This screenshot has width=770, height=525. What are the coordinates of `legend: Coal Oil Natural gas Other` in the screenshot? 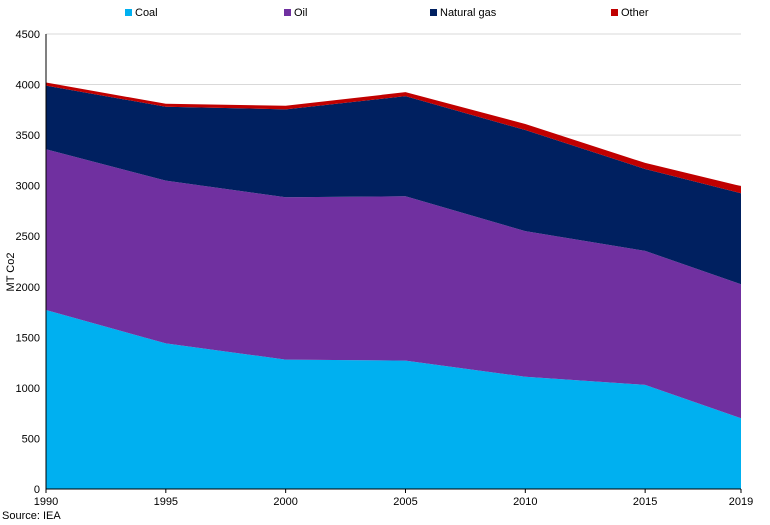 It's located at (387, 13).